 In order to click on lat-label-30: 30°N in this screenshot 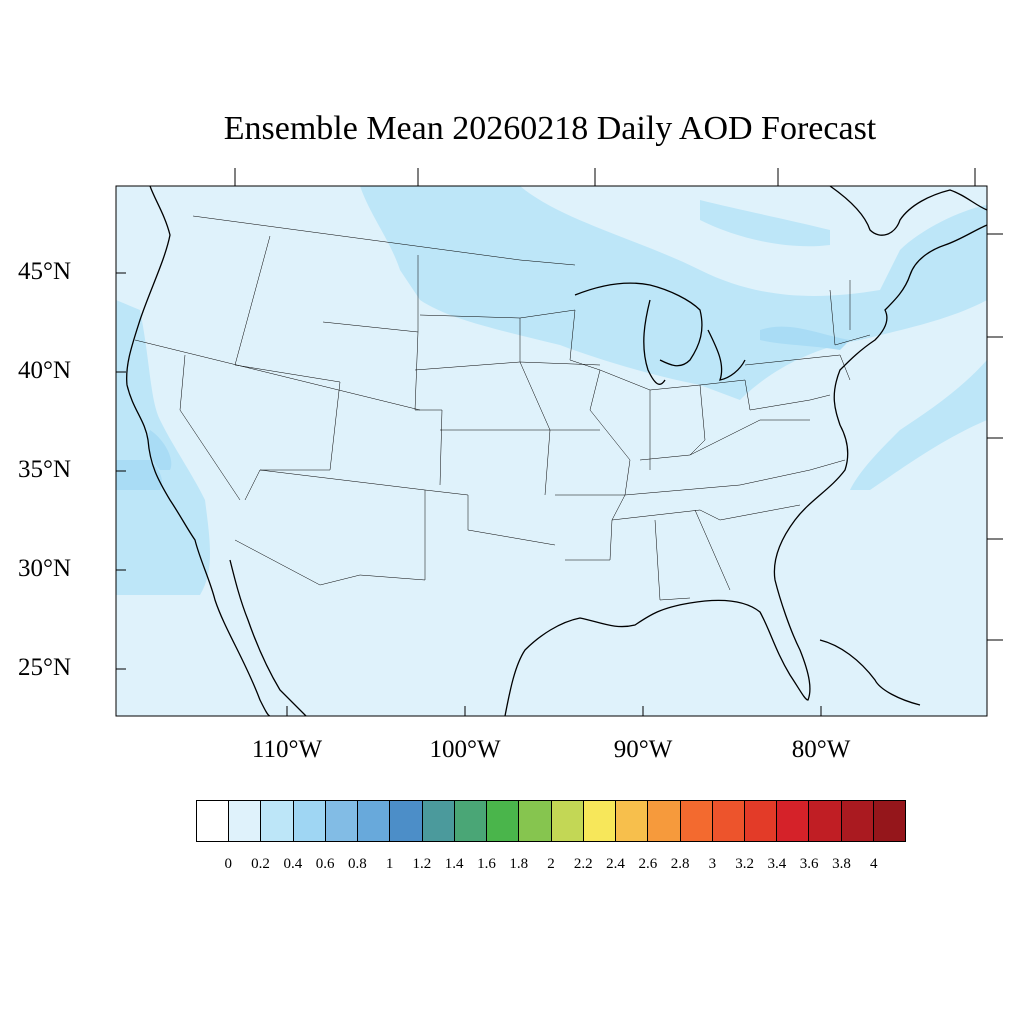, I will do `click(45, 568)`.